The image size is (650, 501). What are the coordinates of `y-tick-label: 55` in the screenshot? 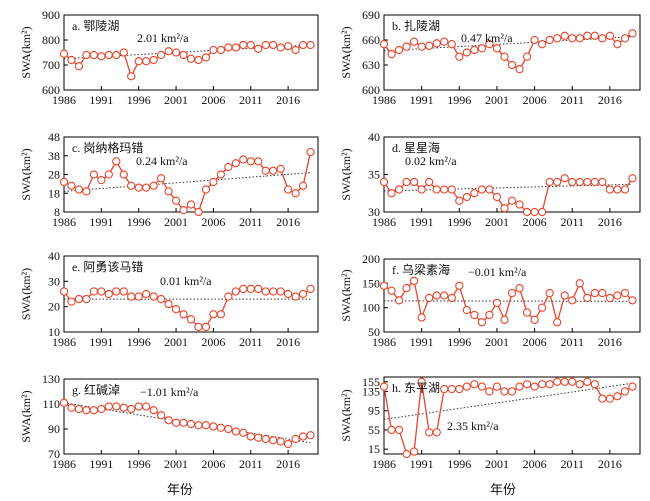 It's located at (374, 430).